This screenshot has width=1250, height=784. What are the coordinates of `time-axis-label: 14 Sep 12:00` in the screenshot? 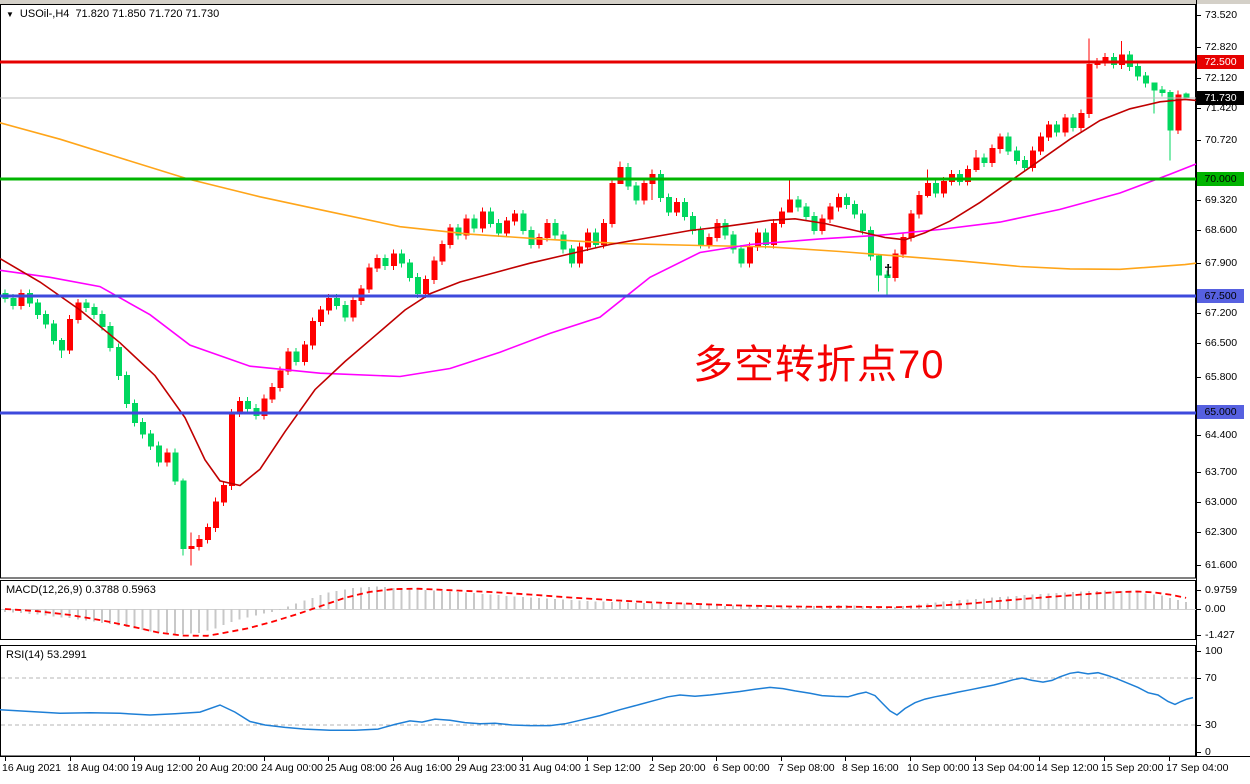 It's located at (1067, 768).